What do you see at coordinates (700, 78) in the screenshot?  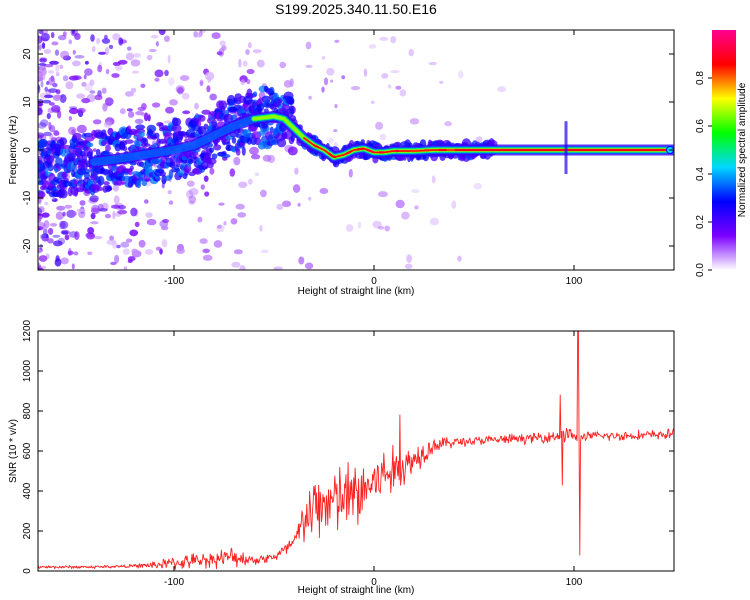 I see `colorbar-tick-label: 0.8` at bounding box center [700, 78].